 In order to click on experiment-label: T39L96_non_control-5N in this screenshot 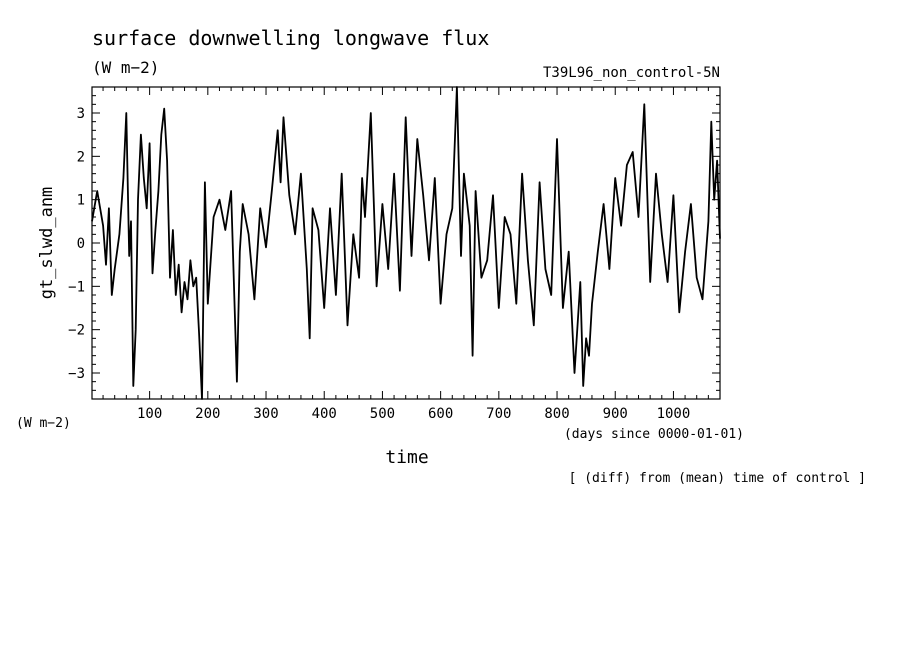, I will do `click(631, 73)`.